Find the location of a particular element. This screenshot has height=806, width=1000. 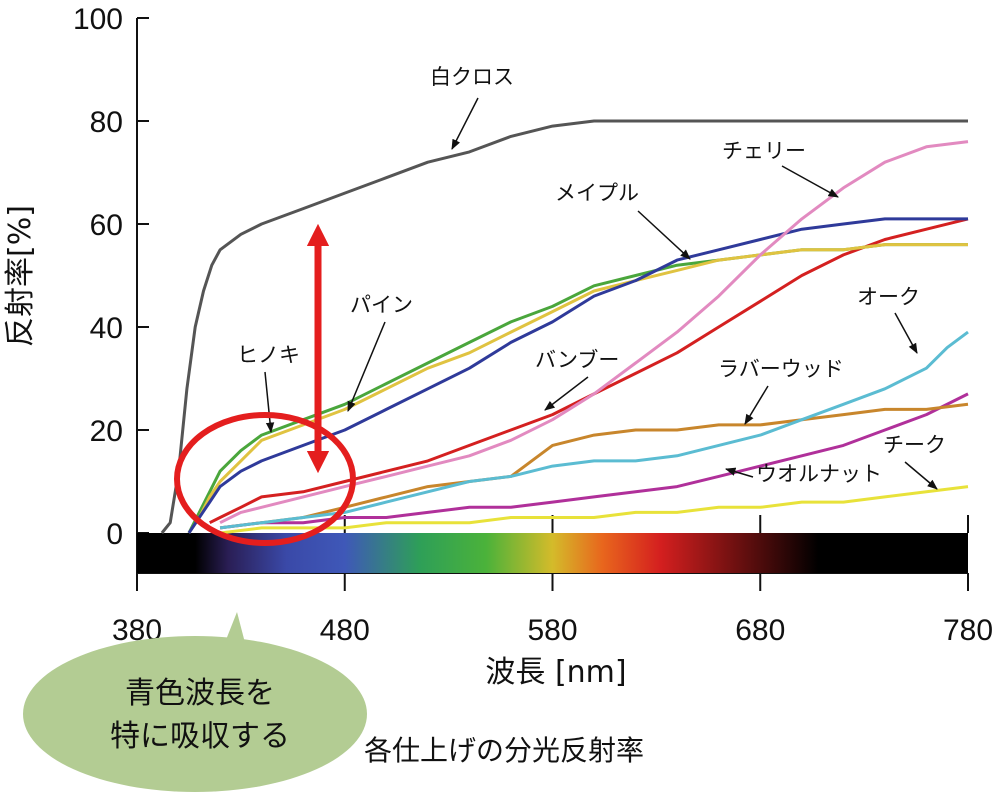

bubble-line-1: 青色波長を is located at coordinates (200, 693).